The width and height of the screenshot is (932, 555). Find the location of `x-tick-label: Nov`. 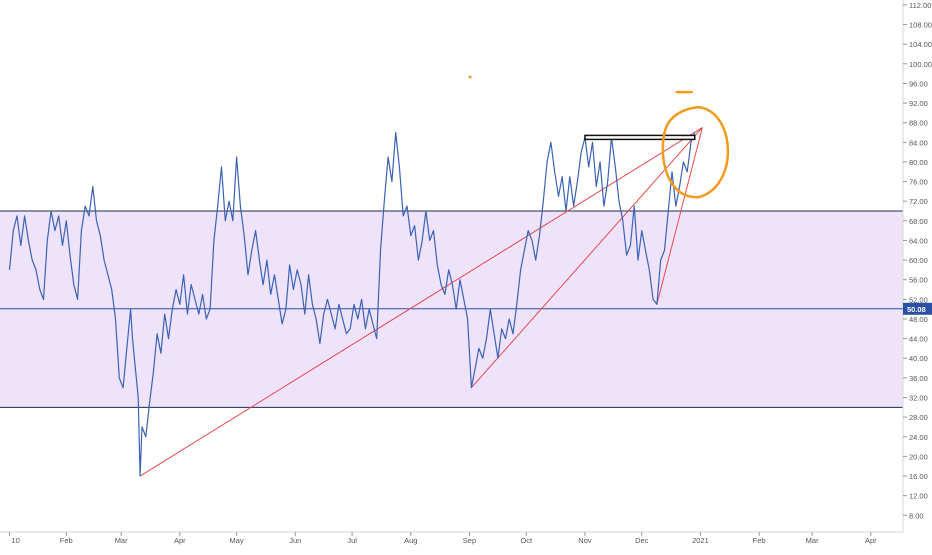

x-tick-label: Nov is located at coordinates (585, 540).